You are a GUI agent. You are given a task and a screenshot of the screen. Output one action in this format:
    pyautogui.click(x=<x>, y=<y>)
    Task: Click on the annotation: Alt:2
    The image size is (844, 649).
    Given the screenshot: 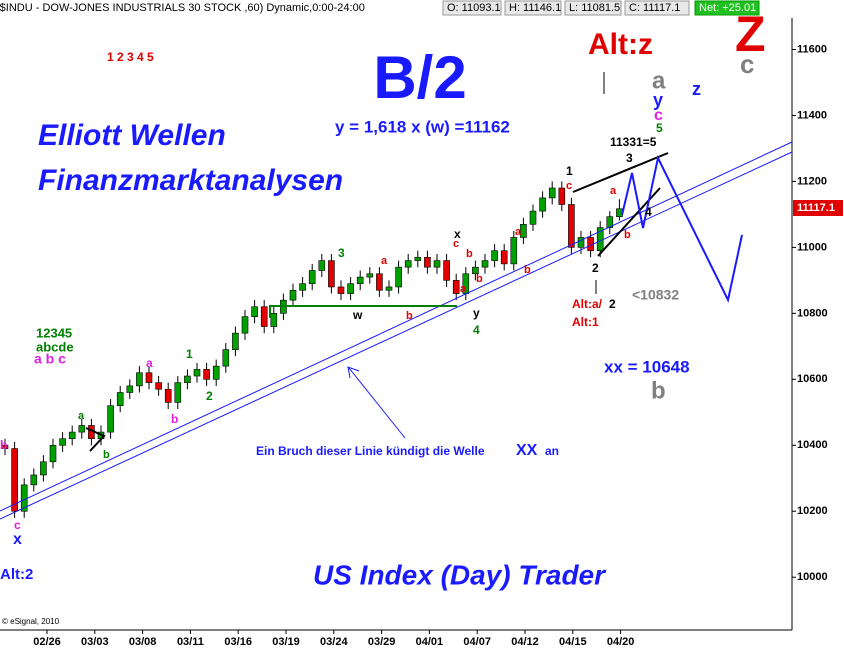 What is the action you would take?
    pyautogui.click(x=16, y=574)
    